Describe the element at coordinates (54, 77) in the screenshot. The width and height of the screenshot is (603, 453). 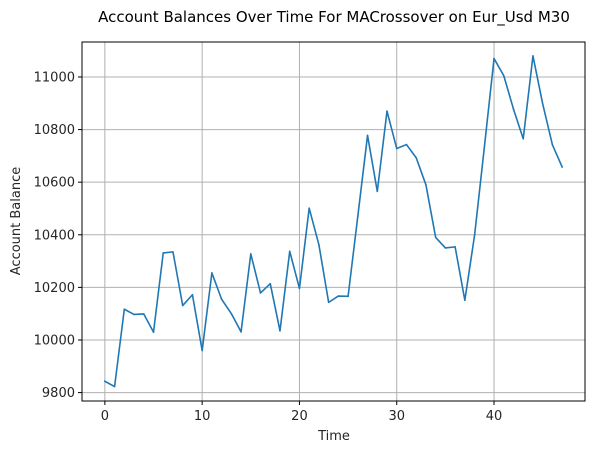
I see `y-tick-label: 11000` at that location.